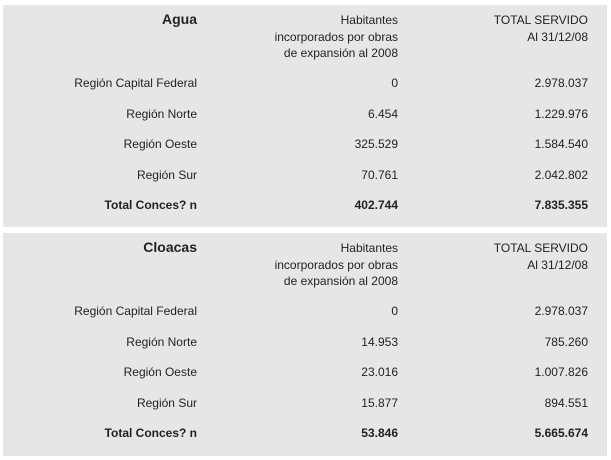 Image resolution: width=611 pixels, height=460 pixels. Describe the element at coordinates (379, 403) in the screenshot. I see `cell-value: 15.877` at that location.